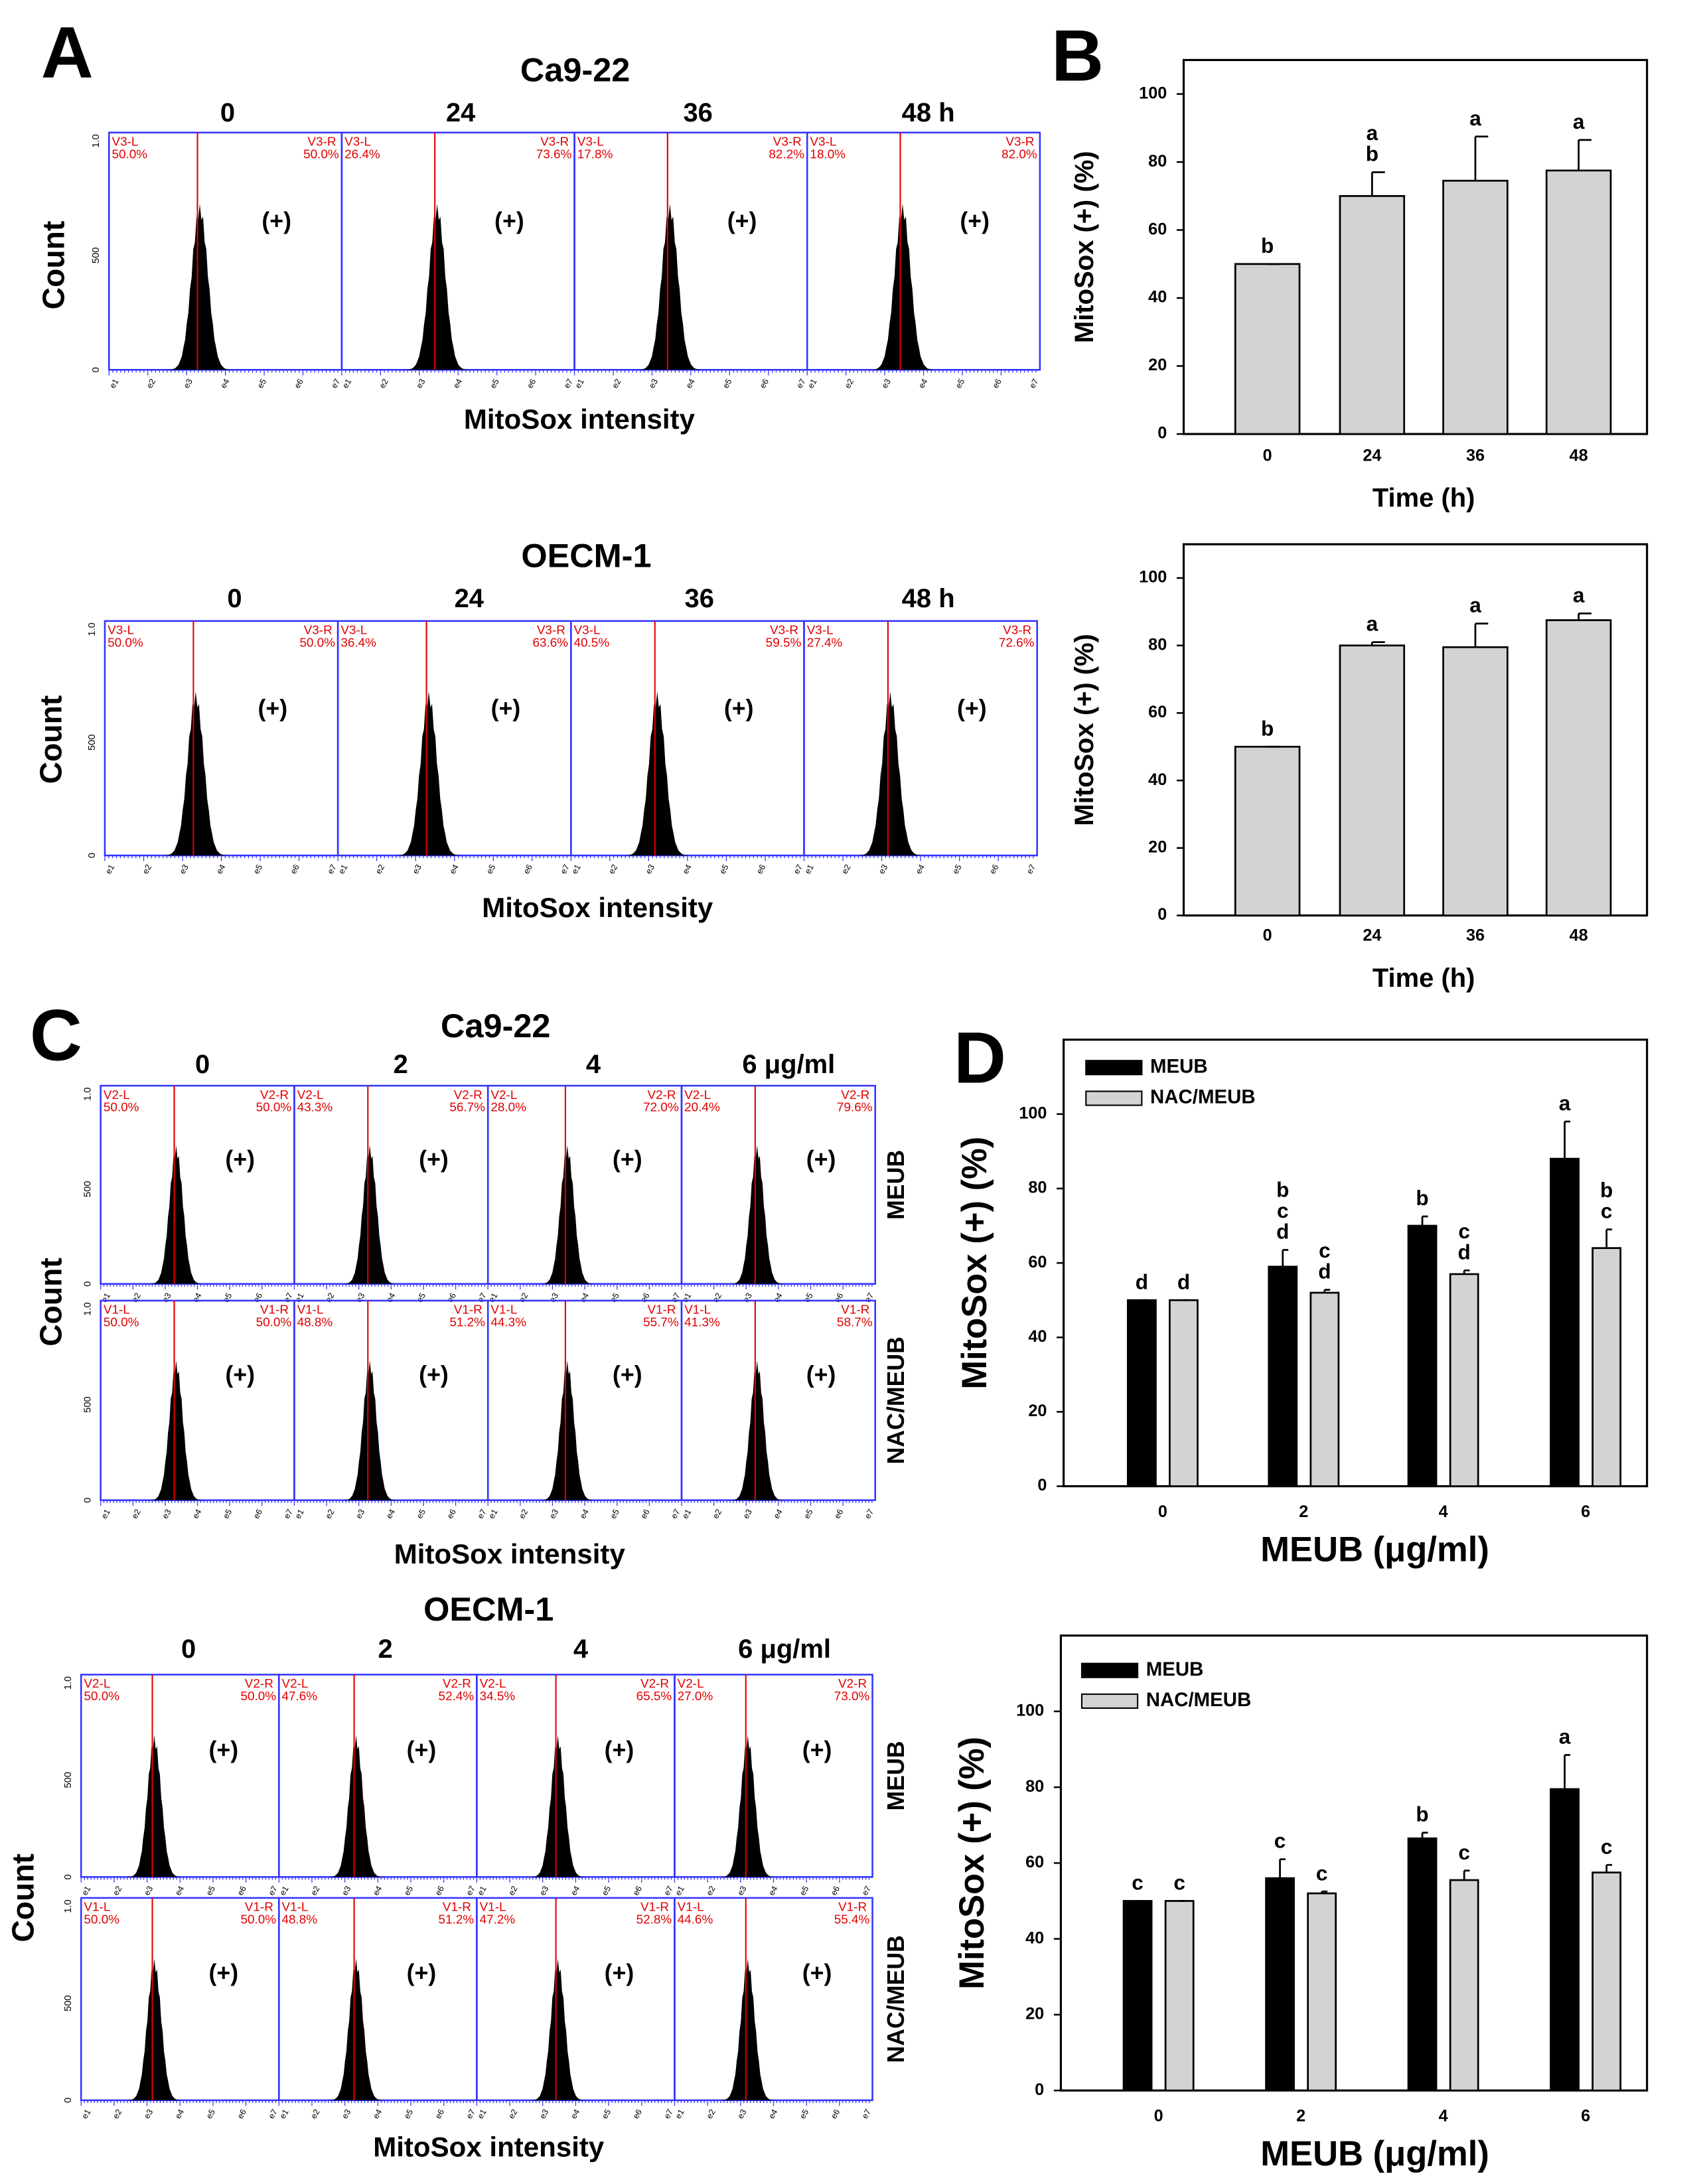 The image size is (1703, 2184). I want to click on histogram-x-tick: e1, so click(299, 1514).